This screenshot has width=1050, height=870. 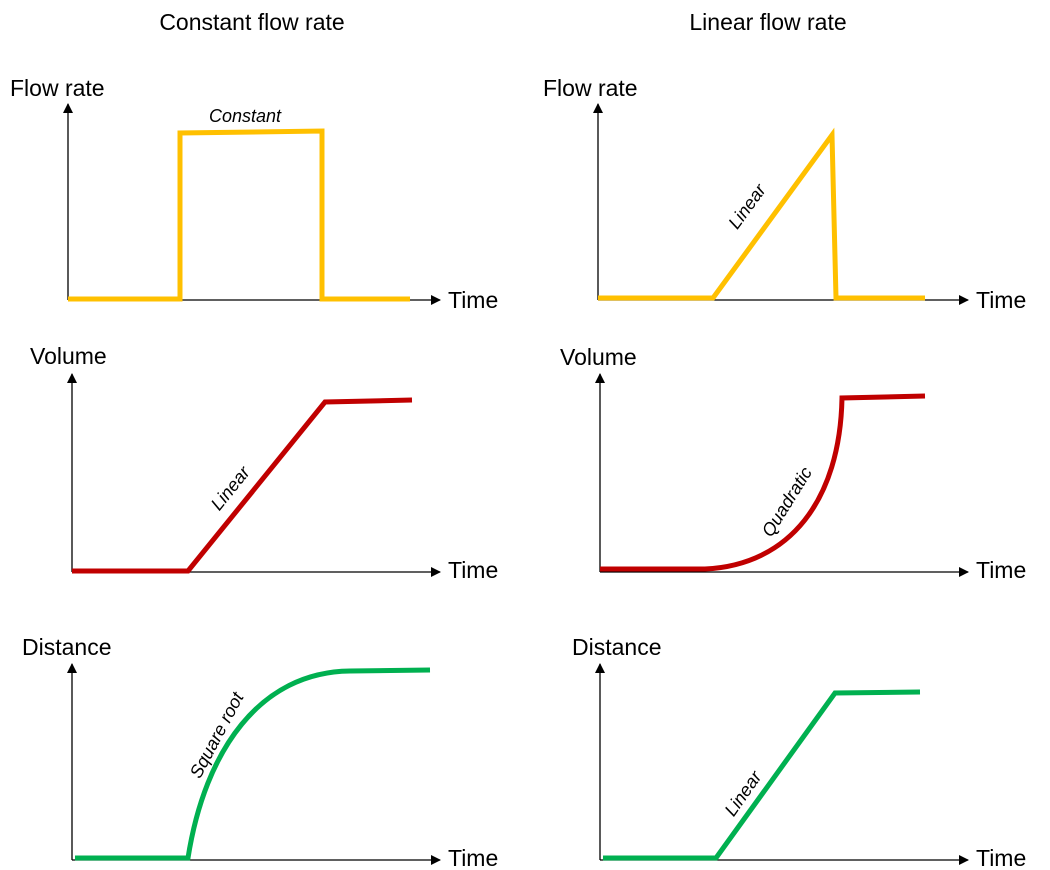 I want to click on panel: Distance Time Square root, so click(x=260, y=752).